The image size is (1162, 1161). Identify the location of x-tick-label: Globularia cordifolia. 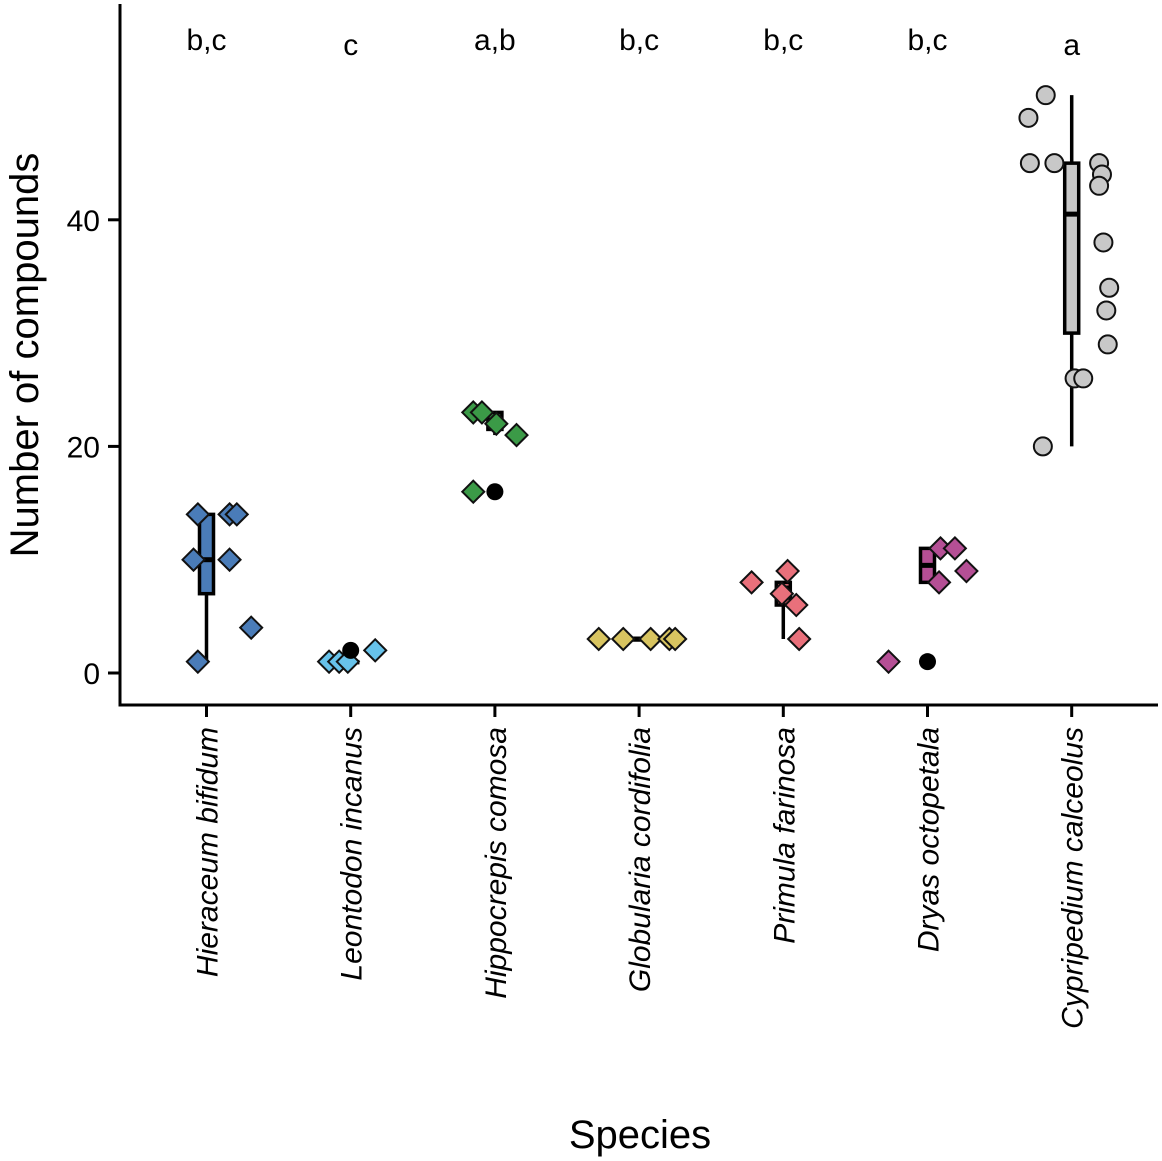
(640, 859).